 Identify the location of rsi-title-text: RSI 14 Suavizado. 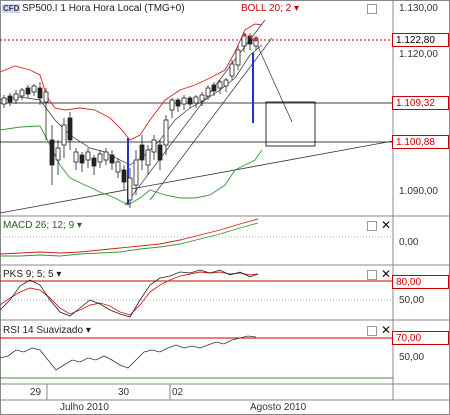
(43, 330).